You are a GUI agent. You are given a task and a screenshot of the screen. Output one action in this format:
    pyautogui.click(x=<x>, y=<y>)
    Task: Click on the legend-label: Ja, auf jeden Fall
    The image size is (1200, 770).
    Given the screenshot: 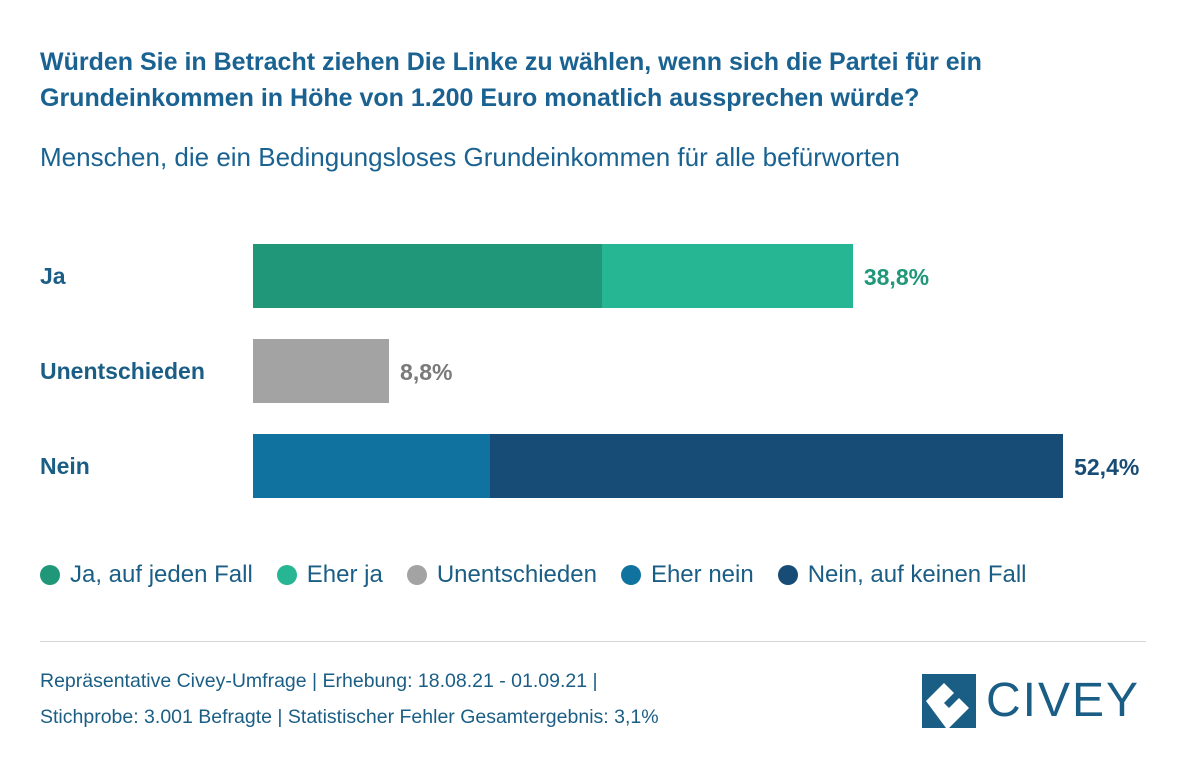 What is the action you would take?
    pyautogui.click(x=161, y=574)
    